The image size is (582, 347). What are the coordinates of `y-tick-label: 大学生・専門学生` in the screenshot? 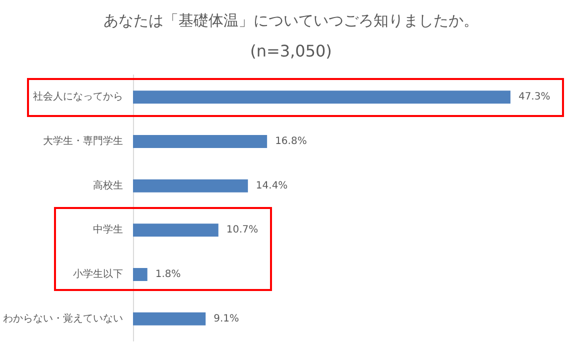 It's located at (83, 141).